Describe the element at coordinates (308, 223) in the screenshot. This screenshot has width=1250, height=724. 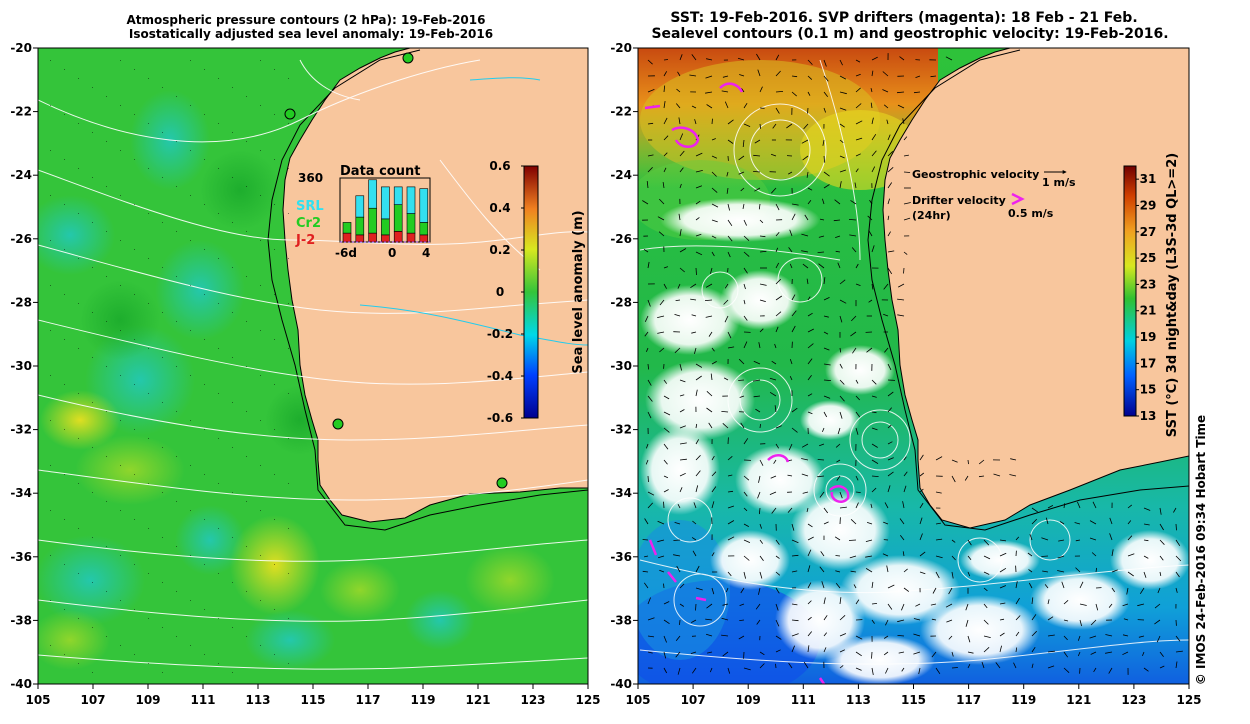
I see `legend-cr2: Cr2` at that location.